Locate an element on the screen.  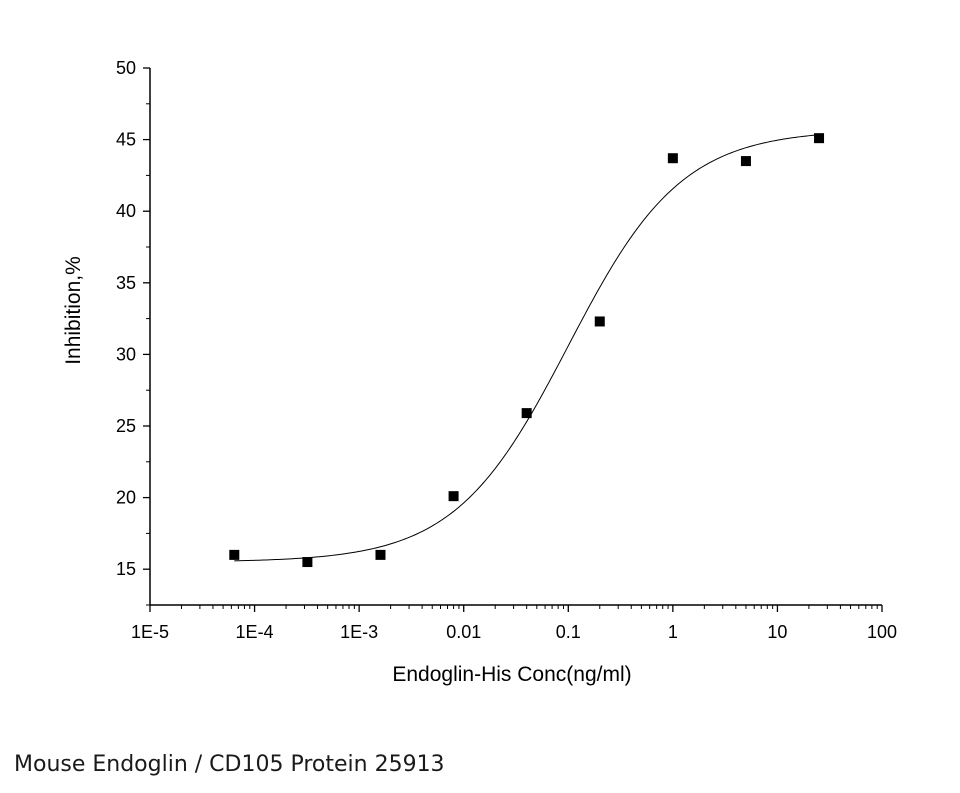
x-tick-label: 0.1 is located at coordinates (568, 632).